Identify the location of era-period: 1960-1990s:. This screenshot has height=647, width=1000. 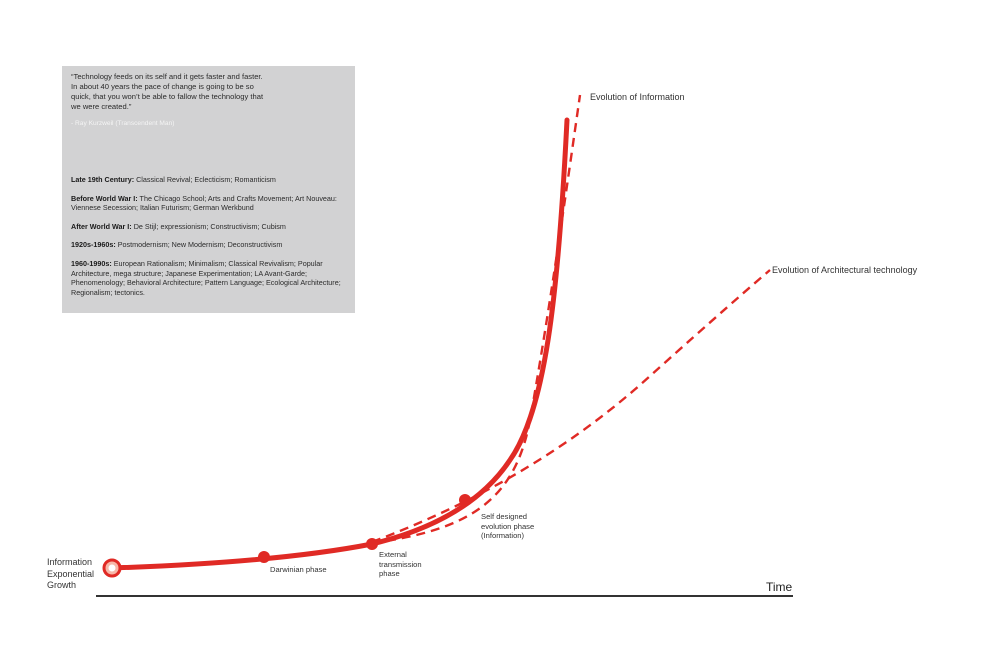
(91, 263).